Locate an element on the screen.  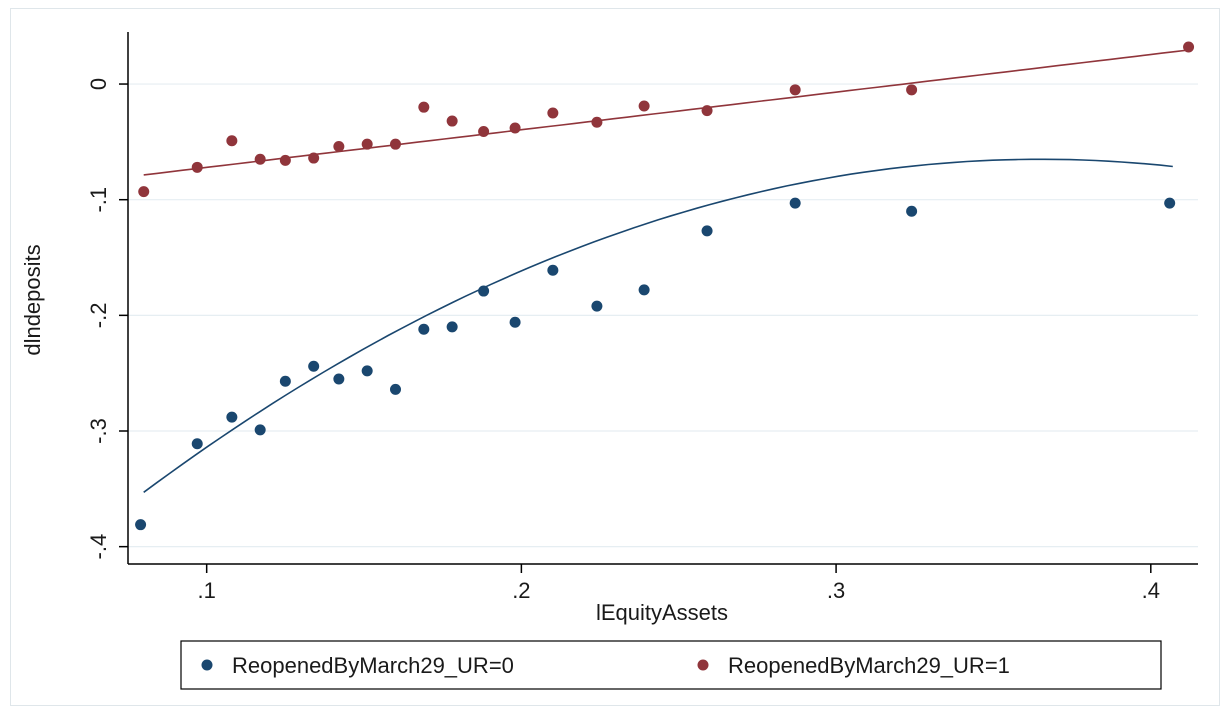
y-tick-label: 0 is located at coordinates (98, 84).